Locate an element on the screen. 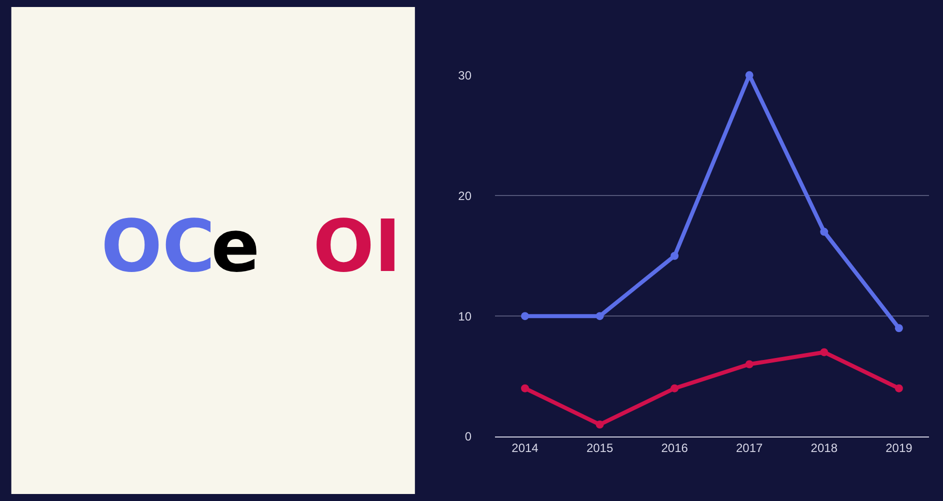  y-tick-label: 0 is located at coordinates (468, 437).